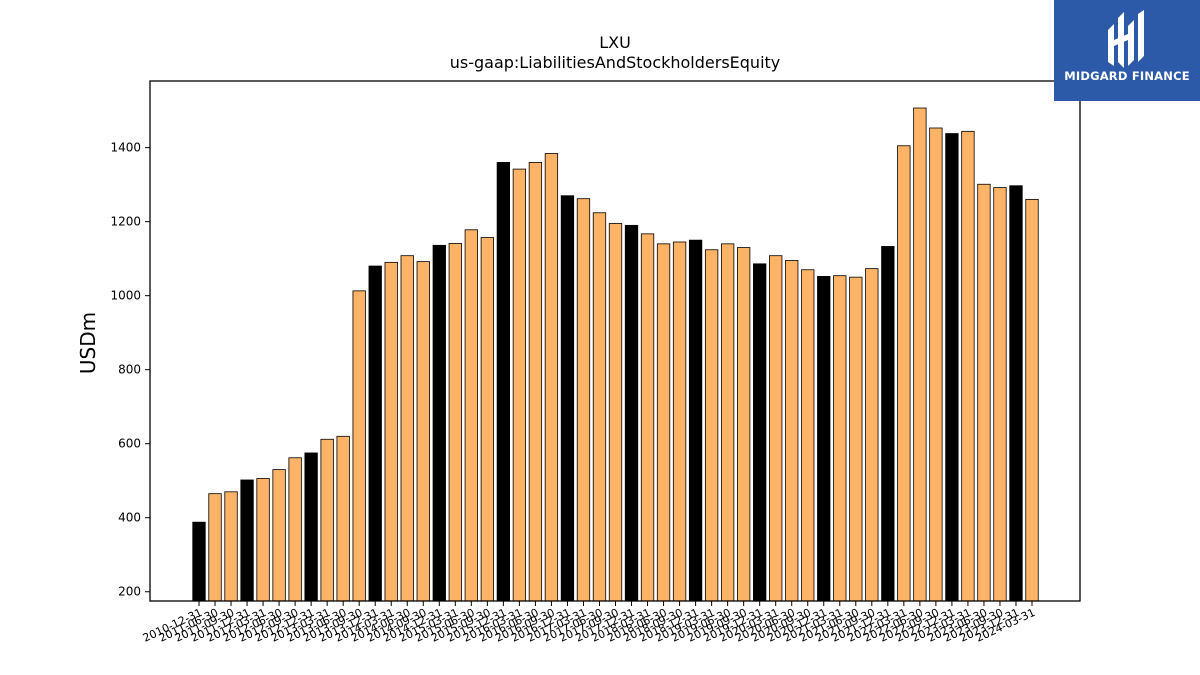  I want to click on midgard-finance-logo: MIDGARD FINANCE, so click(1127, 50).